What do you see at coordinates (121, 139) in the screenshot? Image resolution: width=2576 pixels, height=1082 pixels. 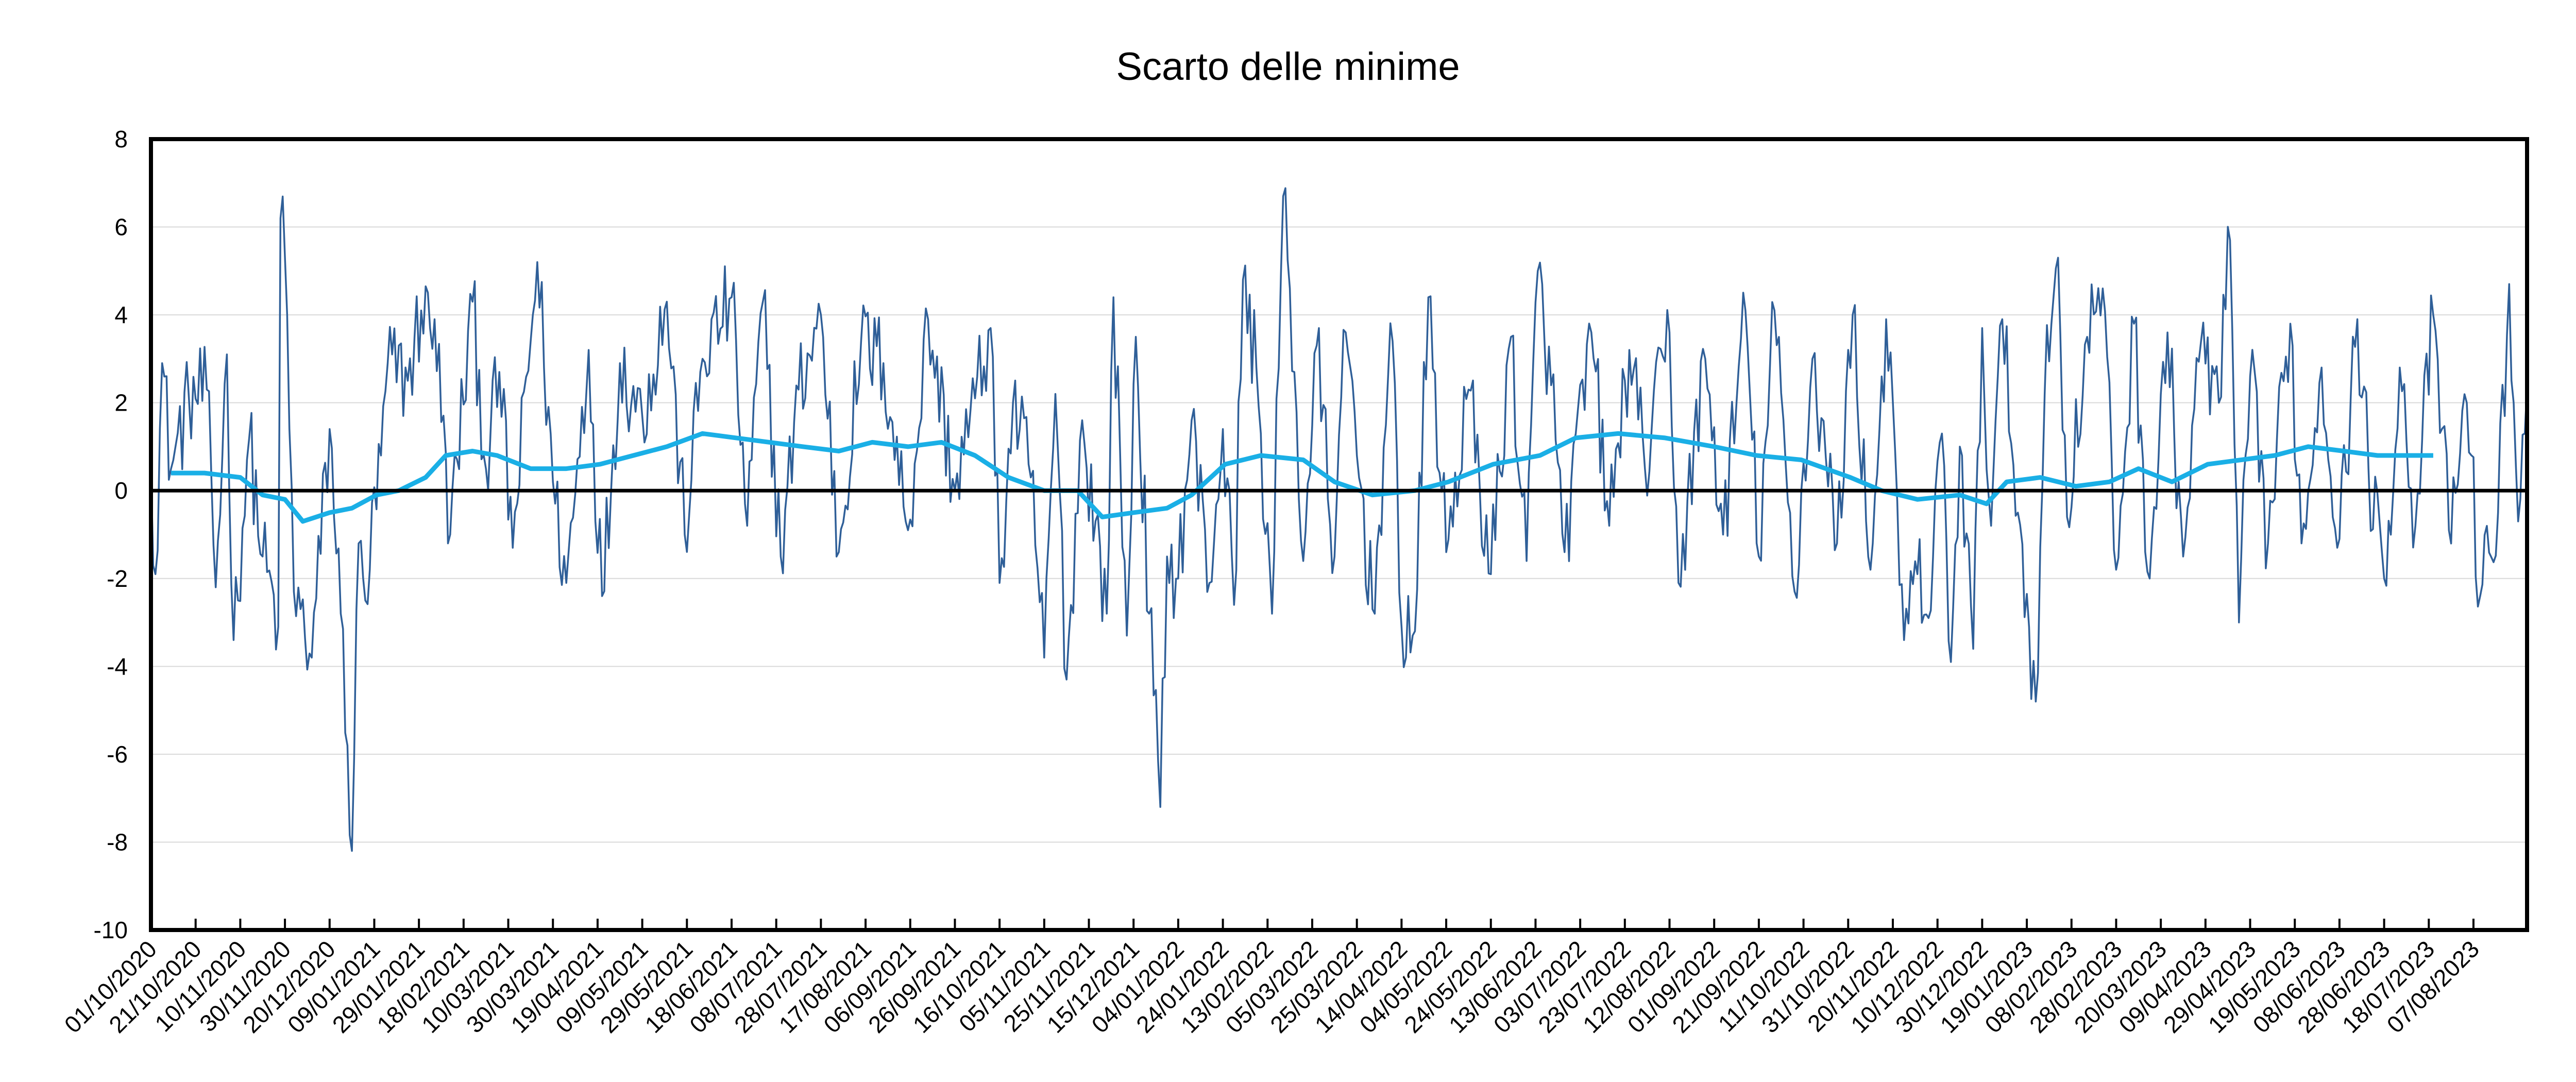 I see `y-tick-label: 8` at bounding box center [121, 139].